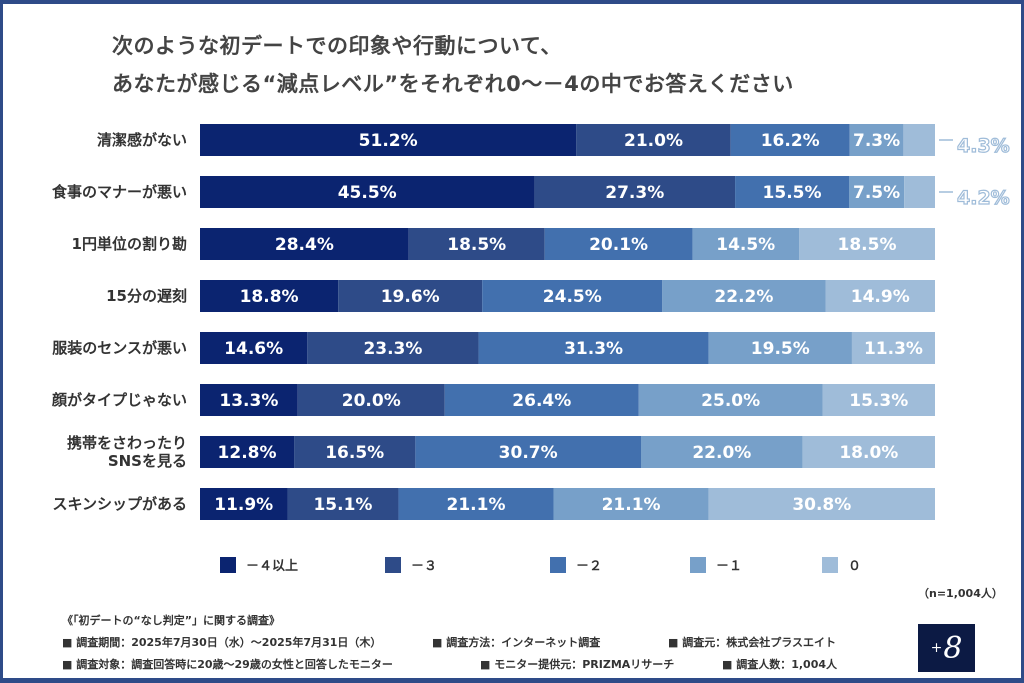  I want to click on data-label: 11.9%, so click(243, 505).